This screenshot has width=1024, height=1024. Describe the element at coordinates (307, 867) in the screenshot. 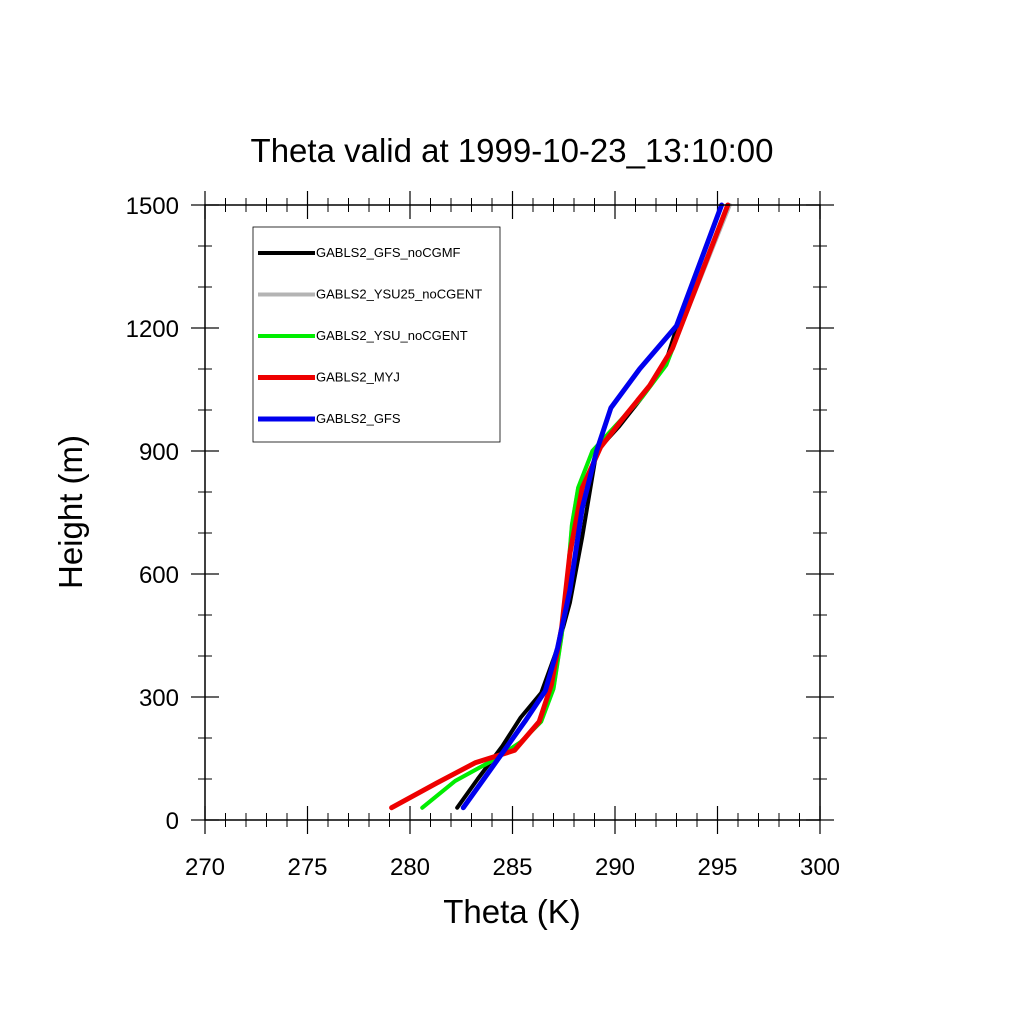

I see `x-tick-label: 275` at that location.